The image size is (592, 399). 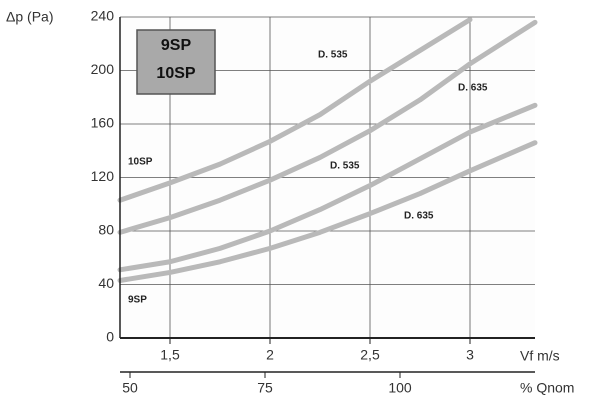 What do you see at coordinates (540, 356) in the screenshot?
I see `x-axis-label: Vf m/s` at bounding box center [540, 356].